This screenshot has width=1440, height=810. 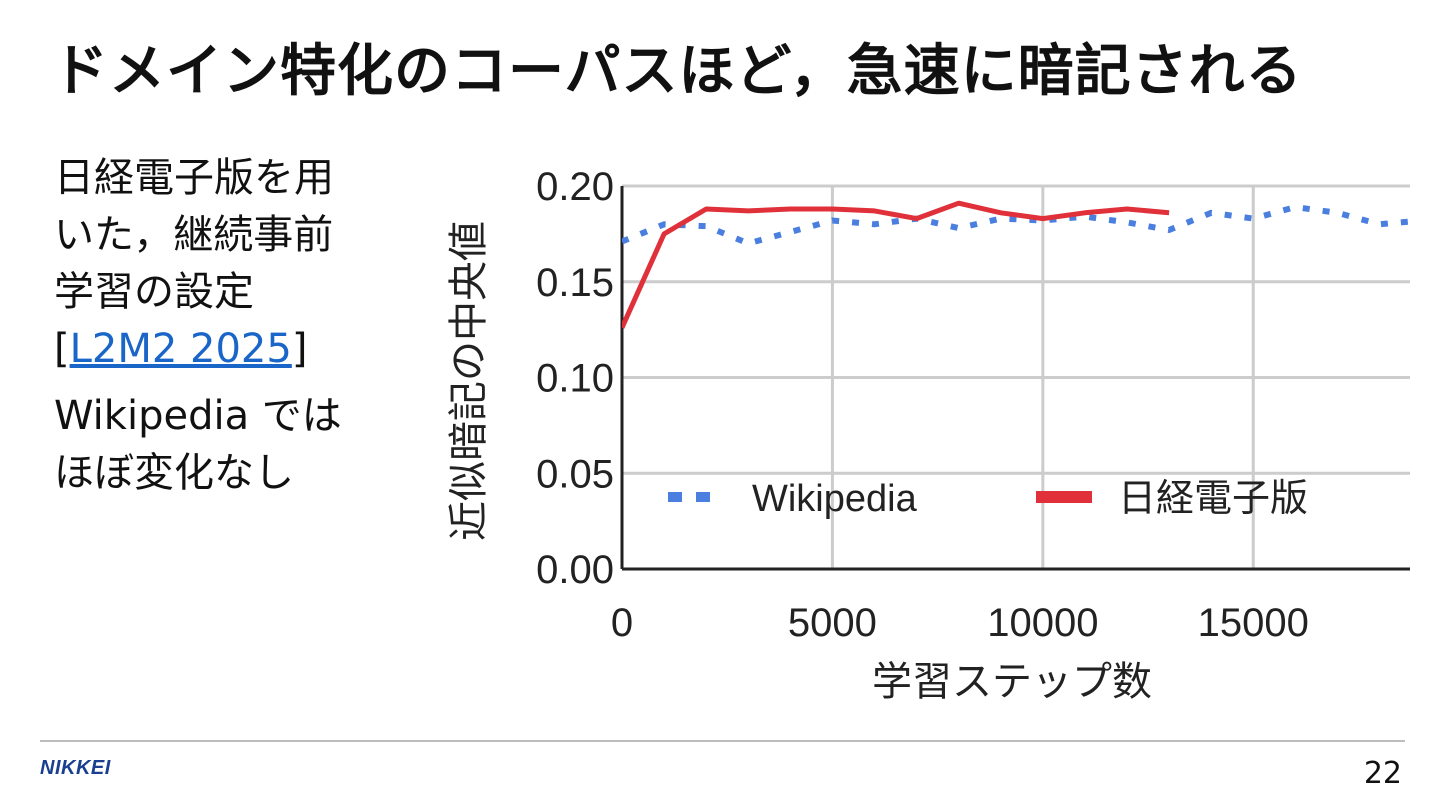 I want to click on citation-link: L2M2 2025, so click(x=180, y=349).